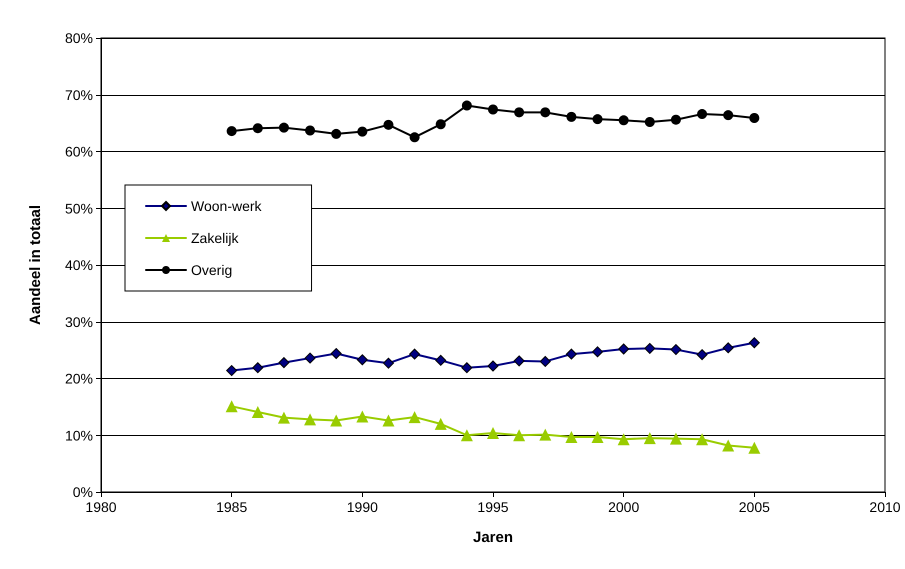 This screenshot has width=905, height=569. I want to click on y-tick-label: 40%, so click(78, 265).